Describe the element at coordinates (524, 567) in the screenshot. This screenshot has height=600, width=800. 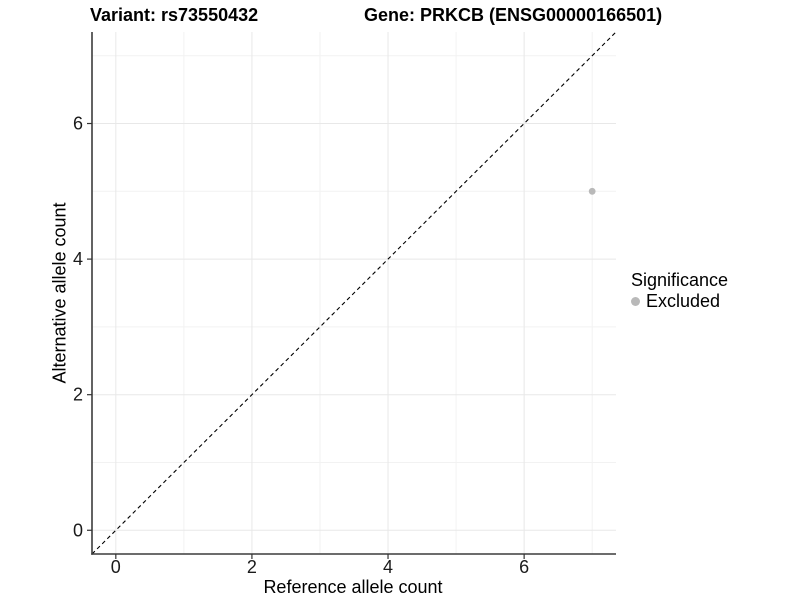
I see `x-tick-label: 6` at that location.